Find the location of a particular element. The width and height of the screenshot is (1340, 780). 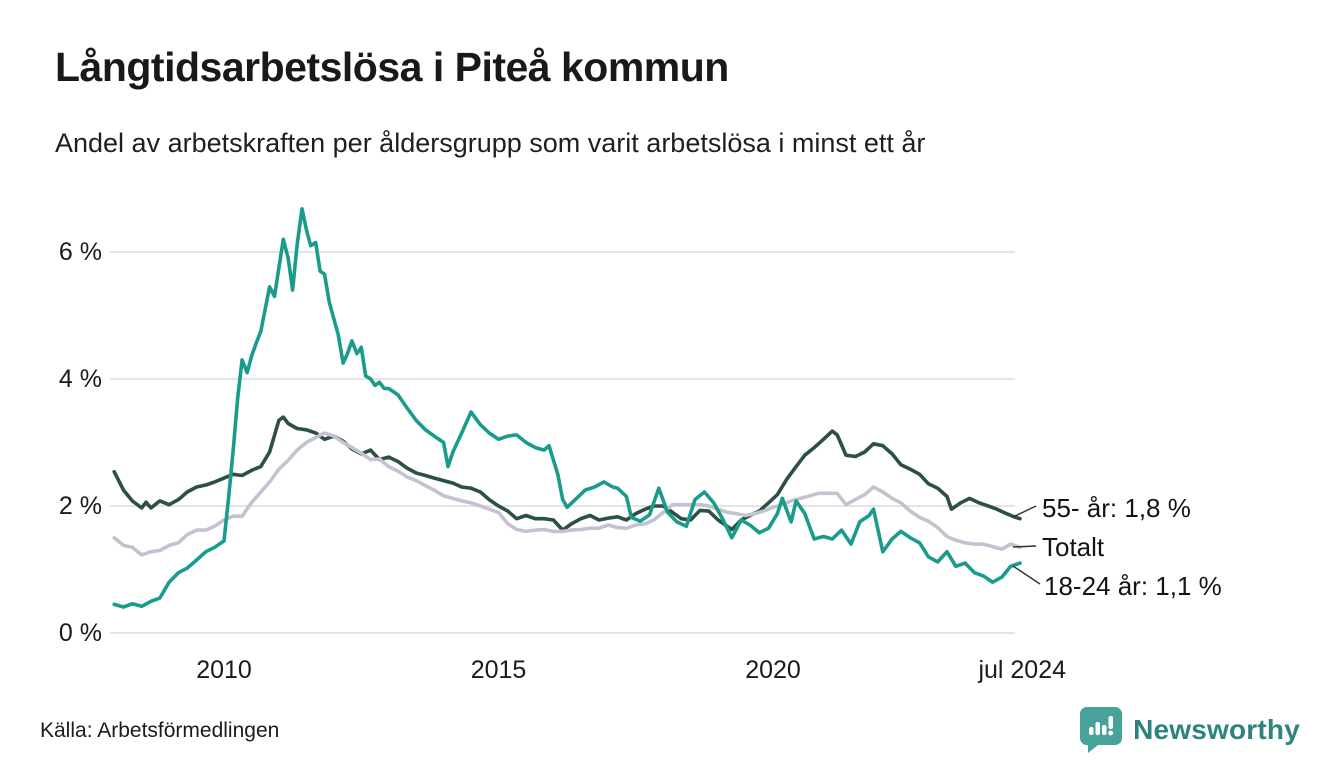

x-axis-tick-label: 2010 is located at coordinates (224, 670).